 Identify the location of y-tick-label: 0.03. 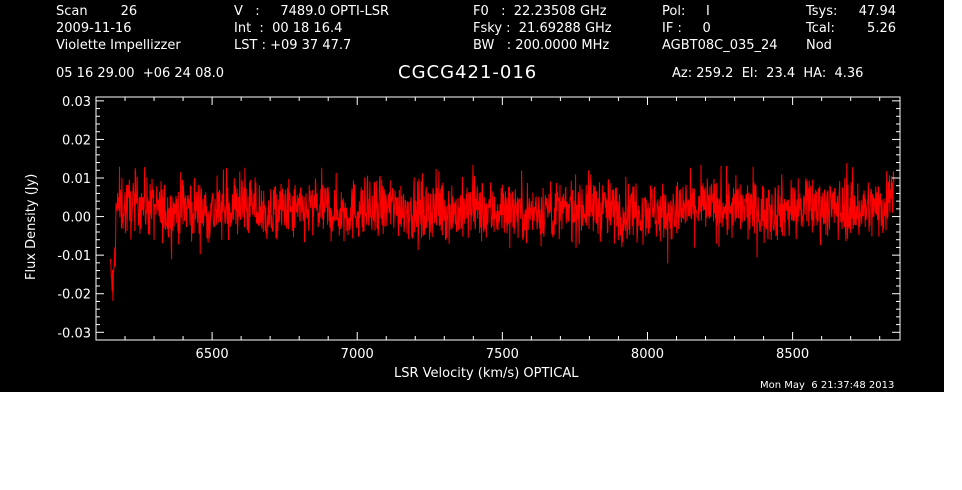
(76, 102).